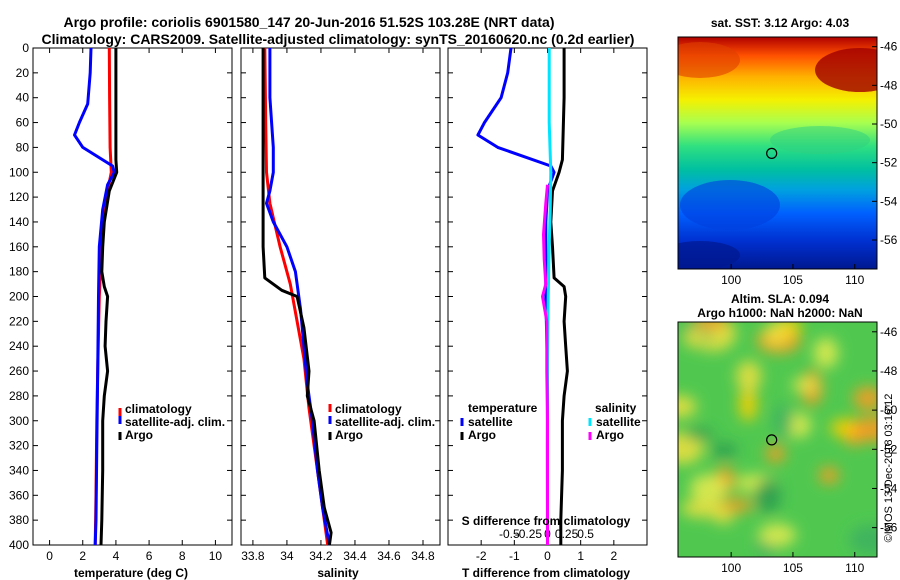  I want to click on y-tick-label: 240, so click(19, 346).